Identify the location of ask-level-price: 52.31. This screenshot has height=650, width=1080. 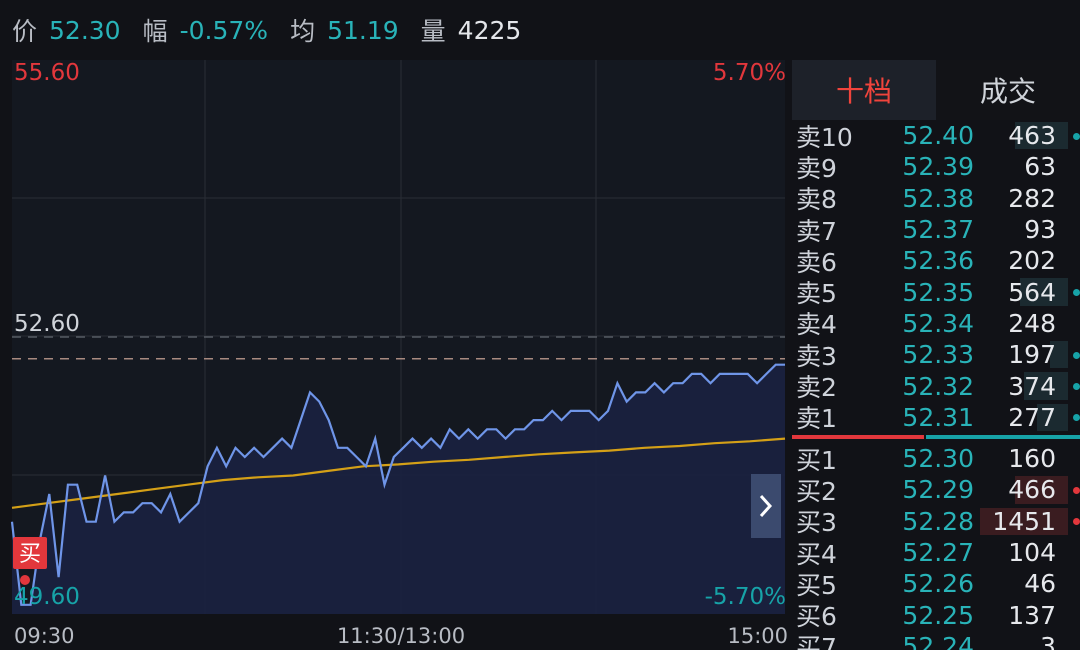
(938, 417).